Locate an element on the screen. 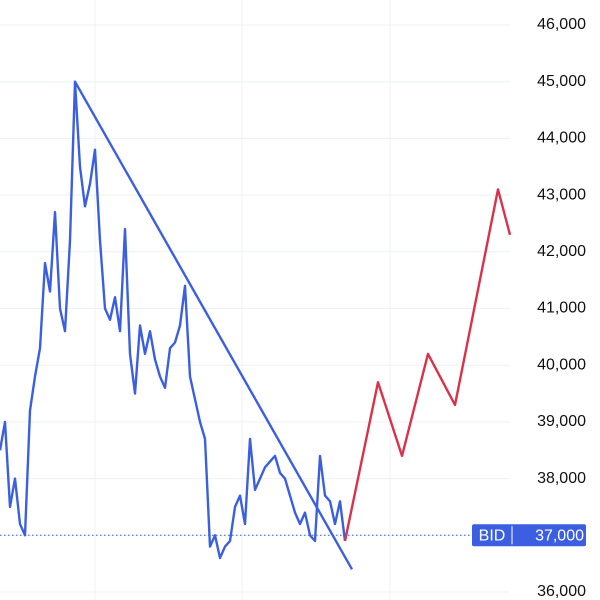 Image resolution: width=600 pixels, height=600 pixels. y-tick-label: 45,000 is located at coordinates (561, 81).